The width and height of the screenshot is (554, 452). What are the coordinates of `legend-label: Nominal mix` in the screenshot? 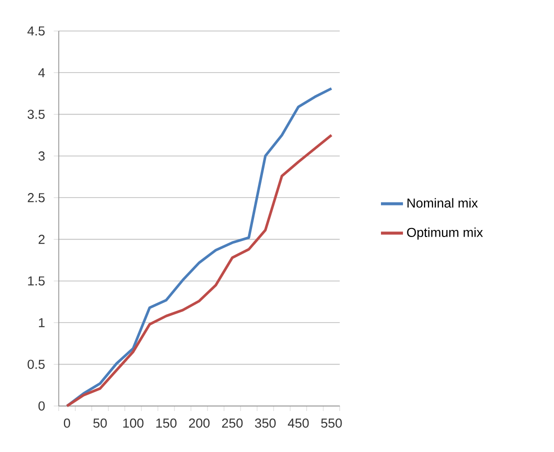 It's located at (443, 203).